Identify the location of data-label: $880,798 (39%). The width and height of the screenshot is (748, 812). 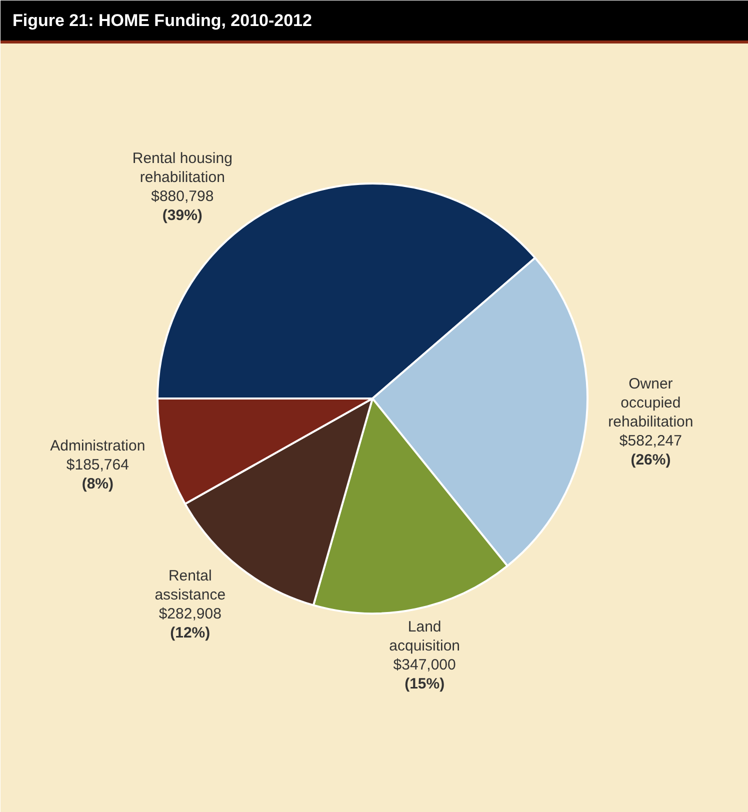
(182, 206).